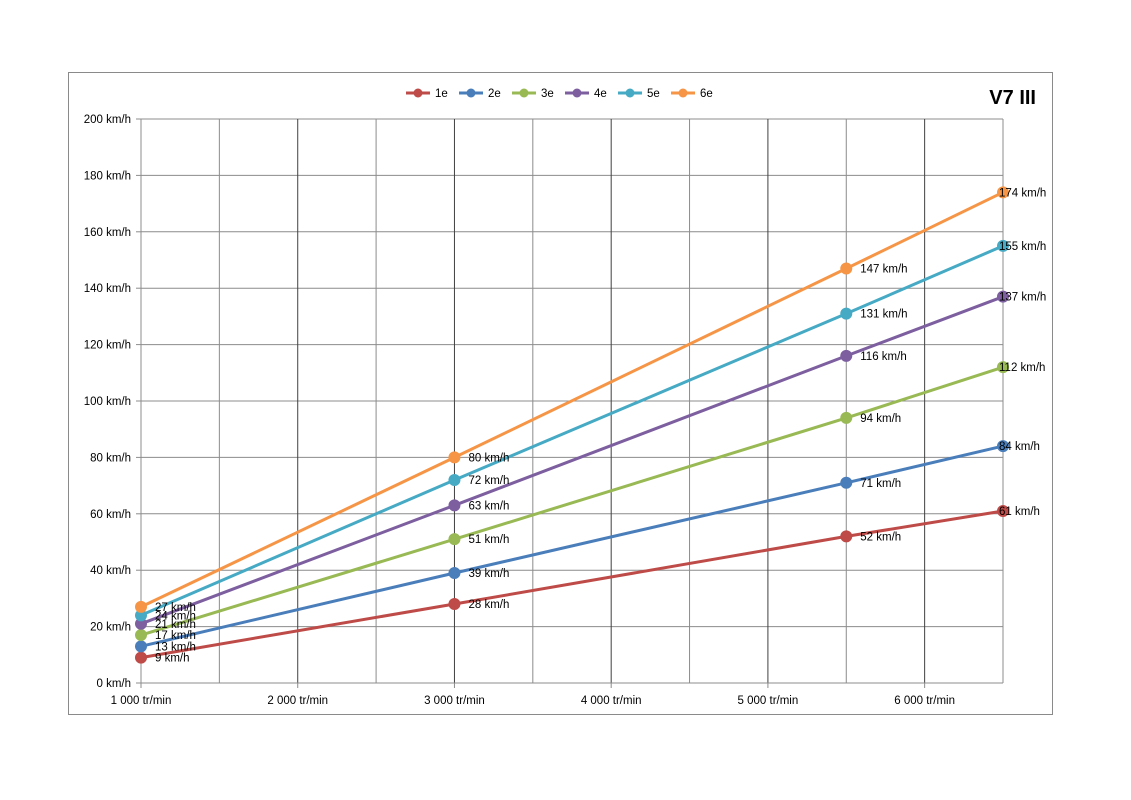 This screenshot has height=800, width=1131. What do you see at coordinates (441, 94) in the screenshot?
I see `legend-label-1e: 1e` at bounding box center [441, 94].